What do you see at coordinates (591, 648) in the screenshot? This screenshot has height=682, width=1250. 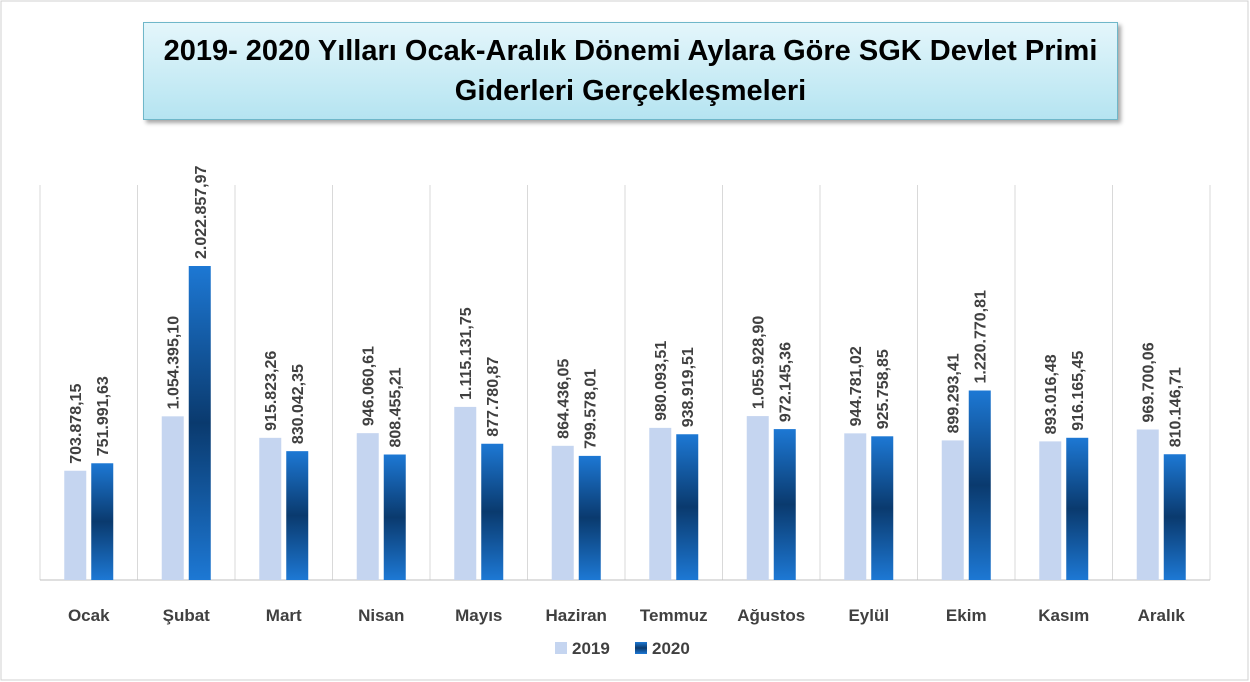 I see `legend-label: 2019` at bounding box center [591, 648].